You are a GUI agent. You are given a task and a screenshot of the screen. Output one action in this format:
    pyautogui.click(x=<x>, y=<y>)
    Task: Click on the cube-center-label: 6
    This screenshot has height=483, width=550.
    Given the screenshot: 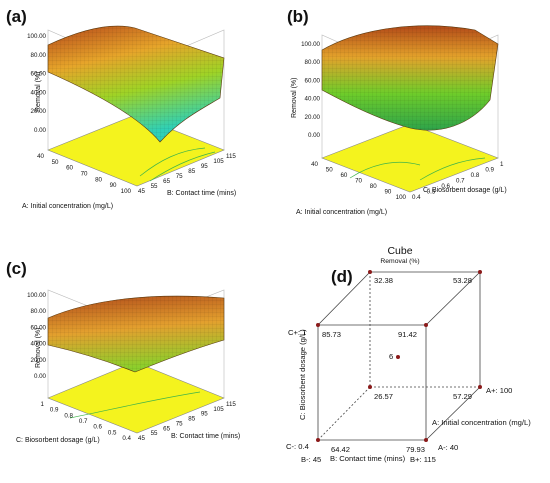 What is the action you would take?
    pyautogui.click(x=391, y=356)
    